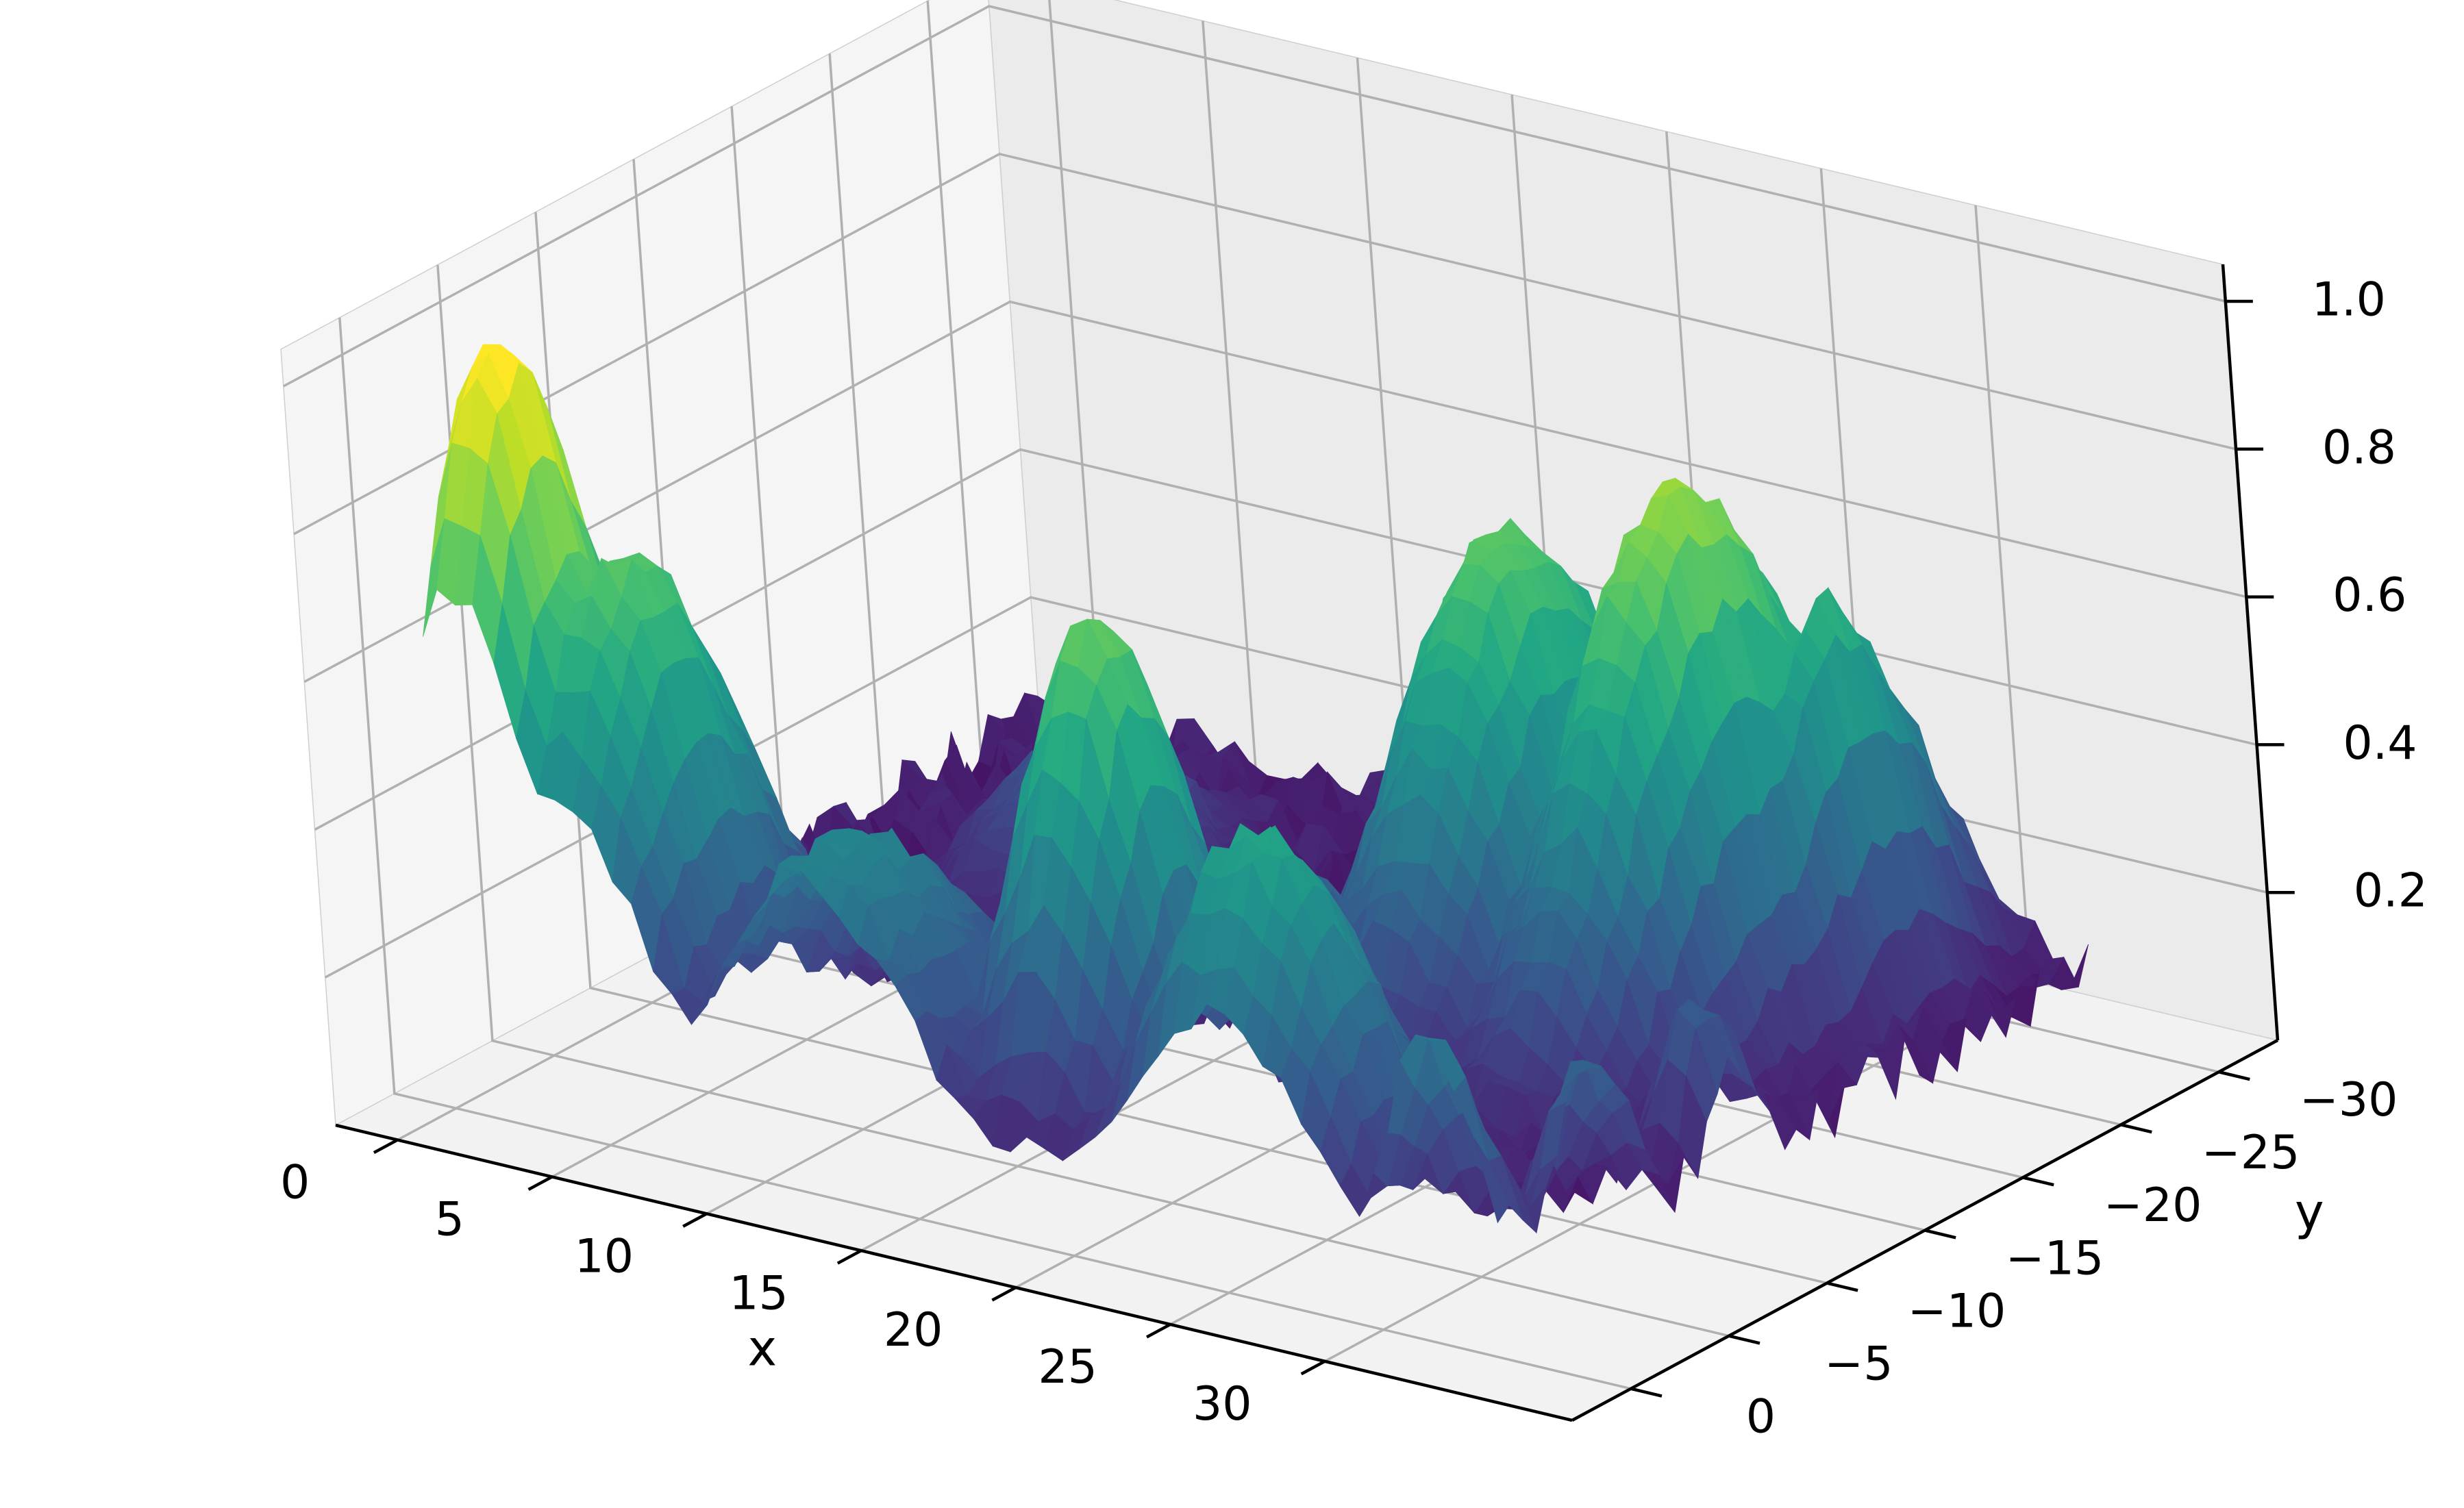 The height and width of the screenshot is (1508, 2464). Describe the element at coordinates (2309, 1211) in the screenshot. I see `y-axis-title: y` at that location.